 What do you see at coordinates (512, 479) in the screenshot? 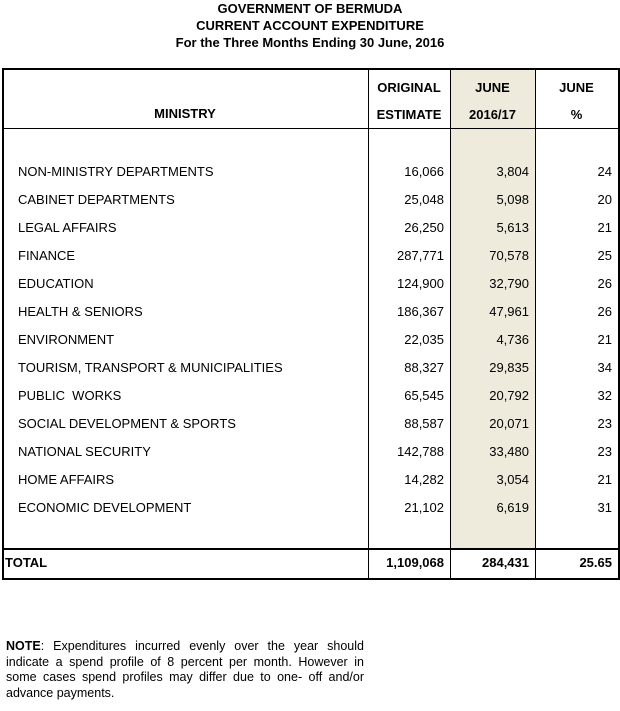
I see `cell-value: 3,054` at bounding box center [512, 479].